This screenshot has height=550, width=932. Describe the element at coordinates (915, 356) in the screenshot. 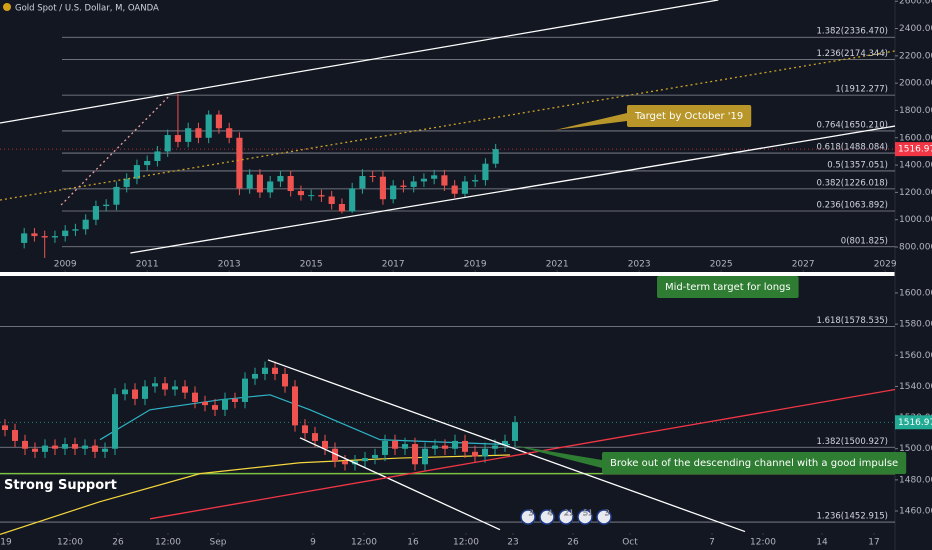

I see `y-tick-label: 1560.000` at that location.